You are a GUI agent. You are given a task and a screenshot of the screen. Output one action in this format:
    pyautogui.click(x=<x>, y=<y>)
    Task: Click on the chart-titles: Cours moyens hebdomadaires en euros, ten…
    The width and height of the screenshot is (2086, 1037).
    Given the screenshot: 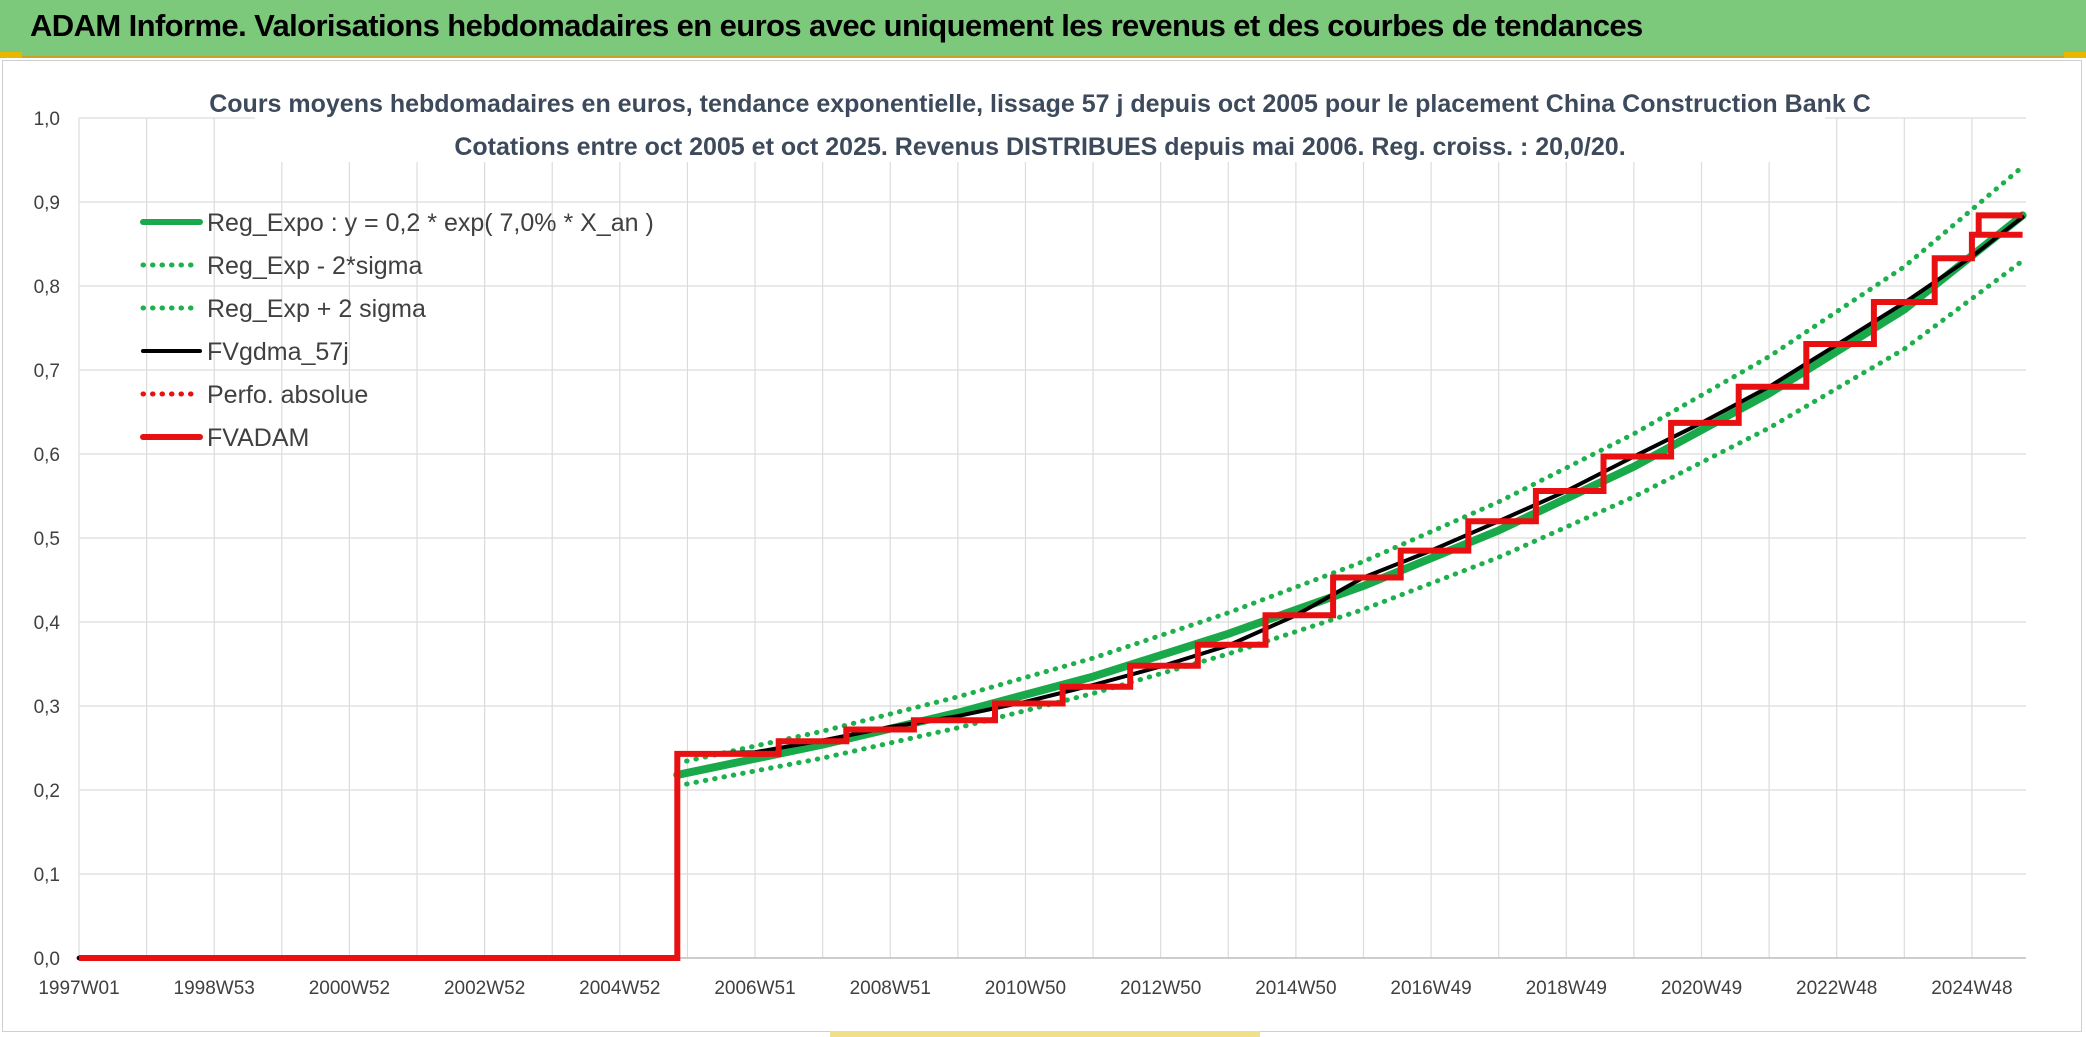 What is the action you would take?
    pyautogui.click(x=1040, y=121)
    